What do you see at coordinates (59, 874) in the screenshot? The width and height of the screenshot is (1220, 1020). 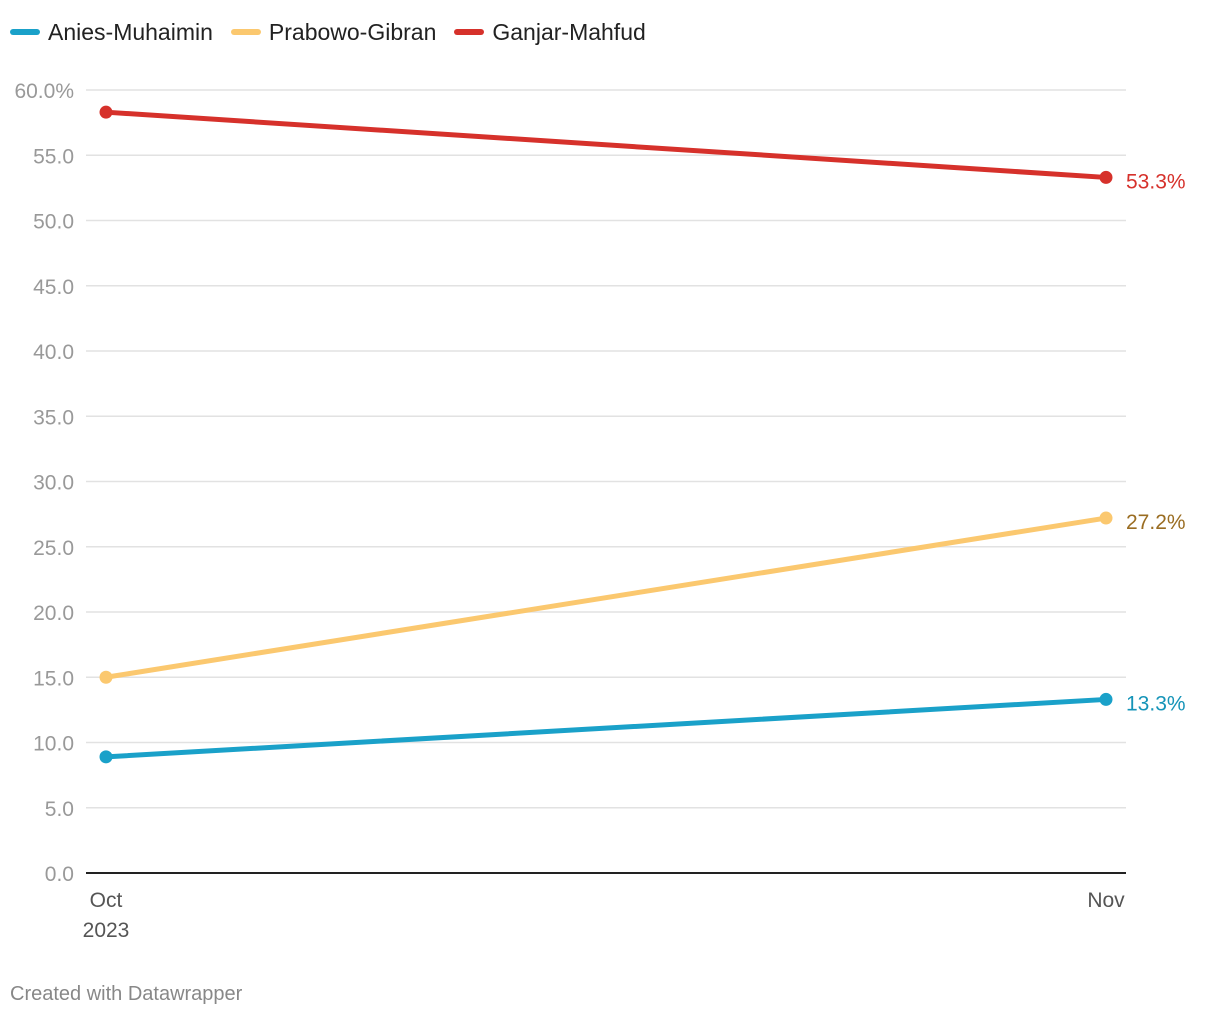 I see `y-tick-label: 0.0` at bounding box center [59, 874].